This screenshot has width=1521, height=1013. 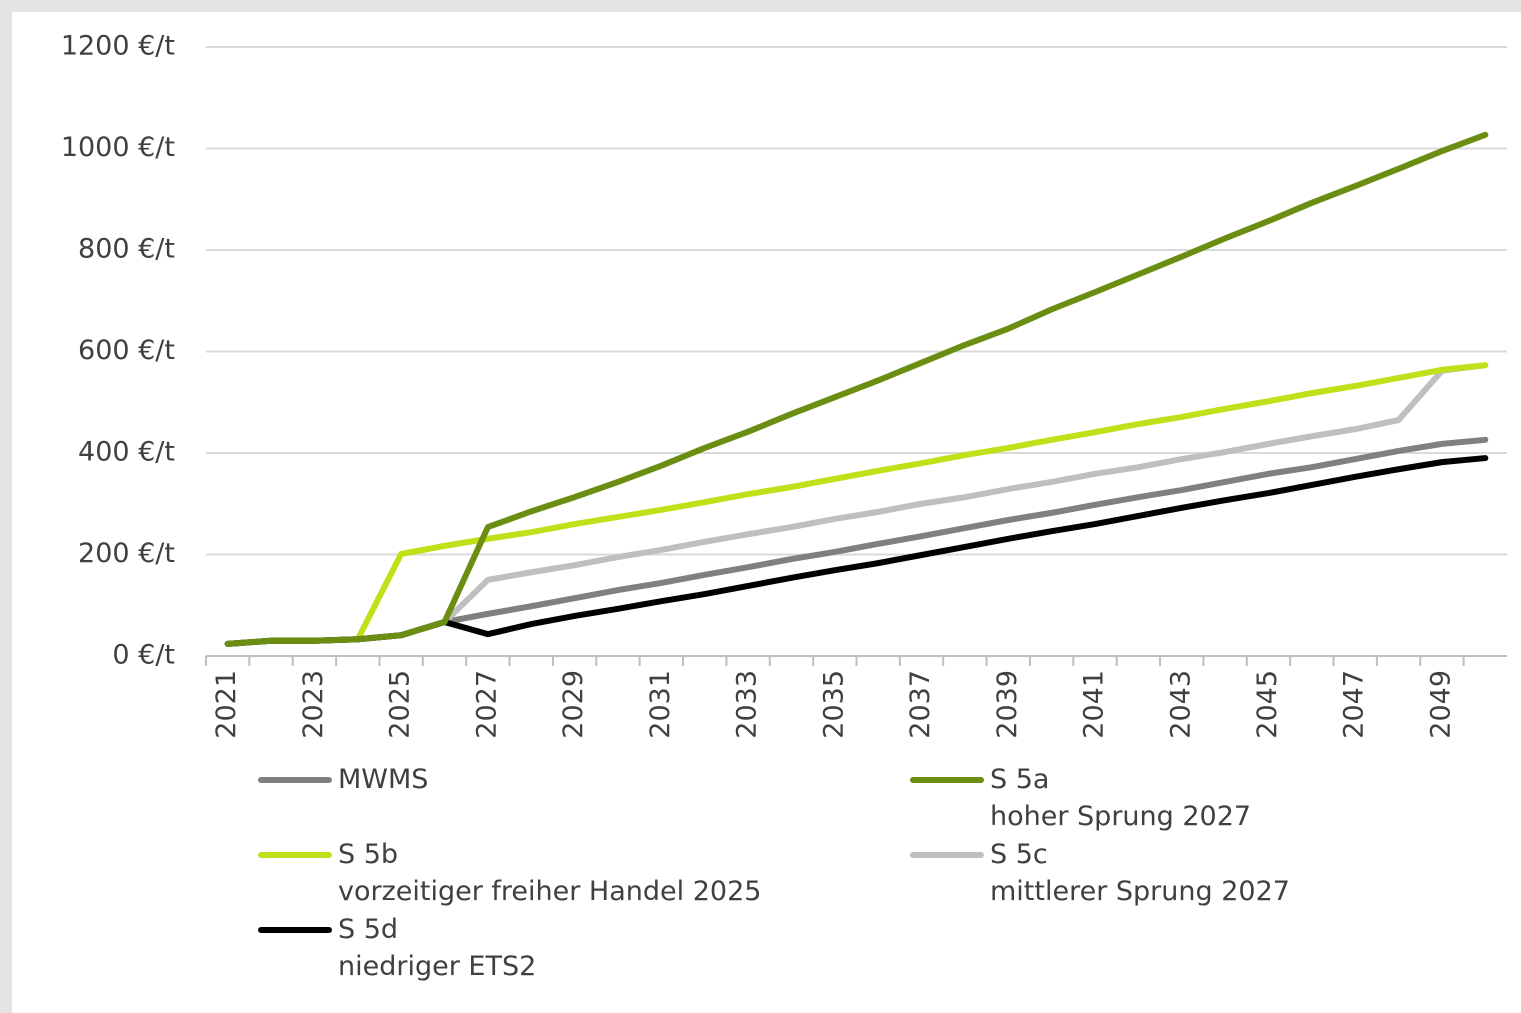 I want to click on x-tick-label: 2035, so click(x=833, y=704).